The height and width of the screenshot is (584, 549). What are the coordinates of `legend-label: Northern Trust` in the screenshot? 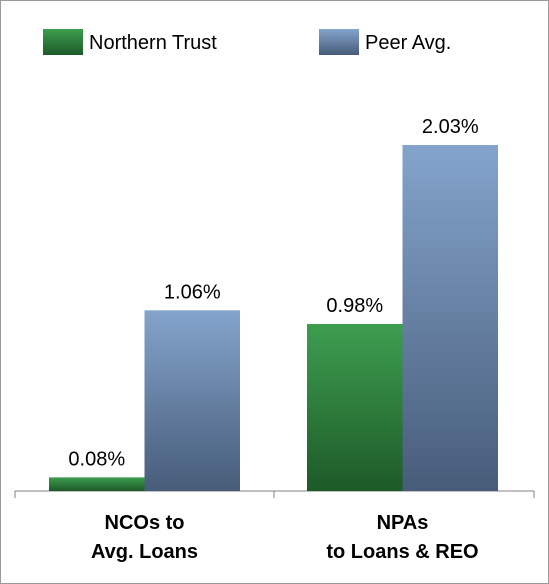 It's located at (153, 43).